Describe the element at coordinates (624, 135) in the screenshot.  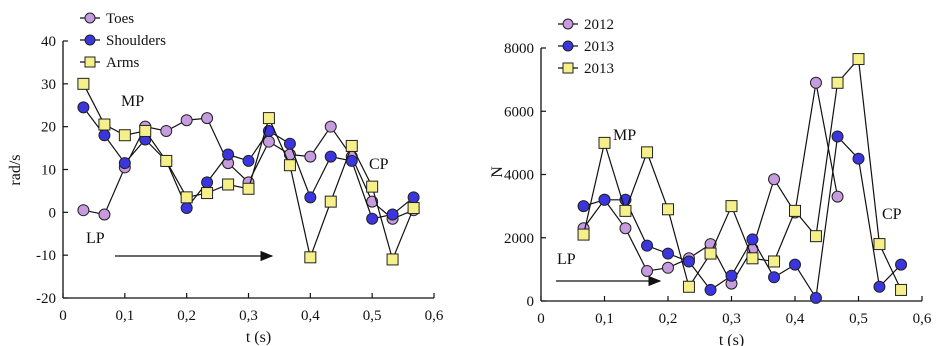
I see `annotation-mp: MP` at that location.